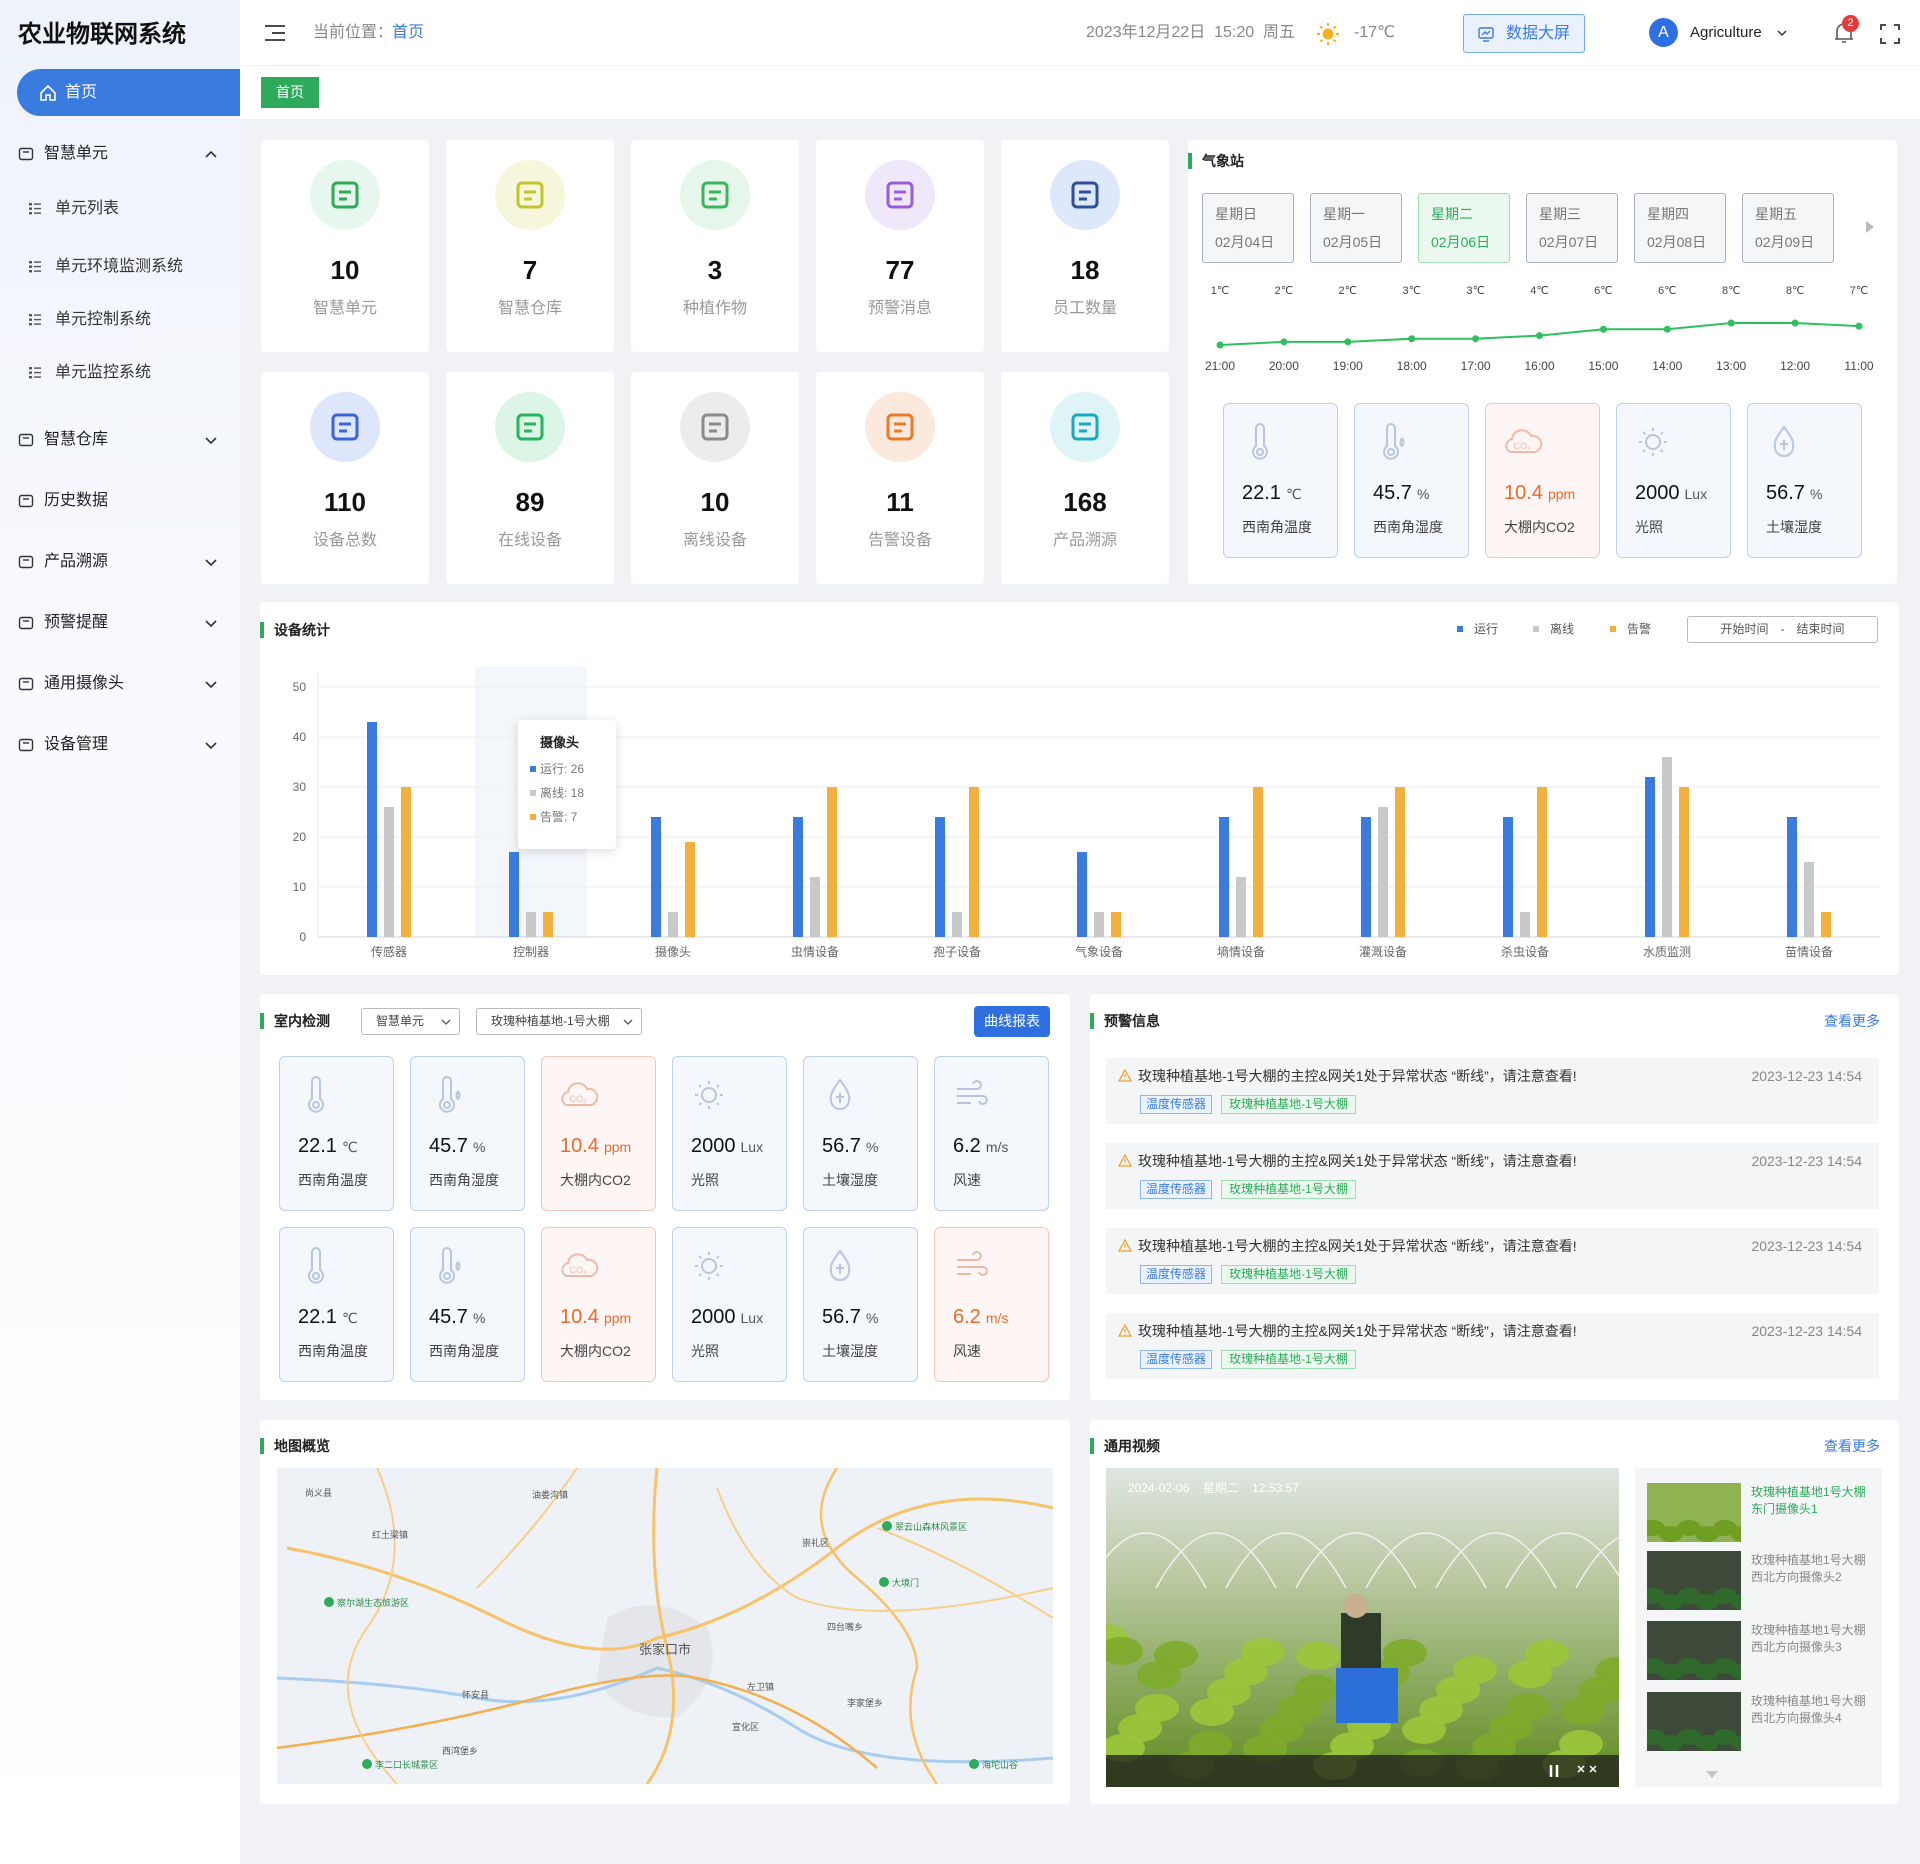 This screenshot has width=1920, height=1864. Describe the element at coordinates (739, 1317) in the screenshot. I see `sensor-reading: 2000 Lux` at that location.